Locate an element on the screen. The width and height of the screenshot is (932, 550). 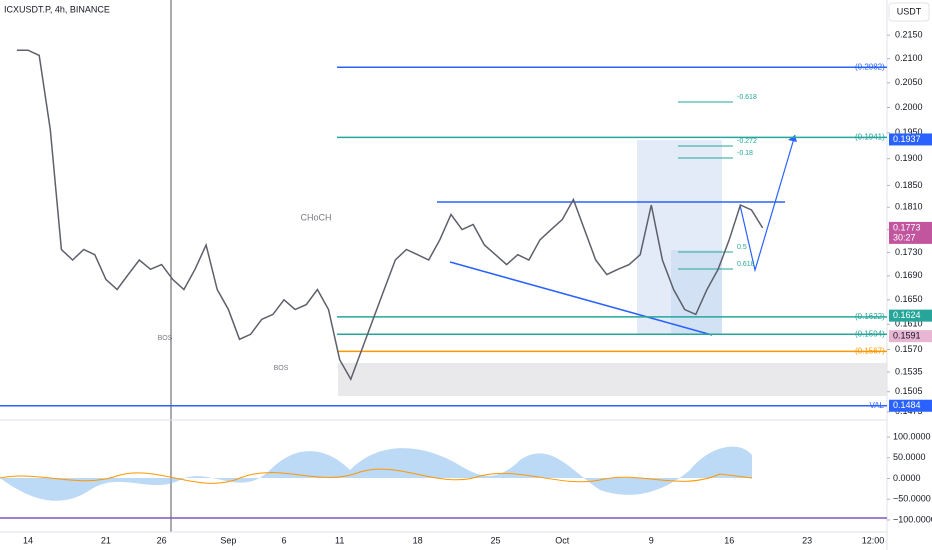
y-tick-label: 0.2150 is located at coordinates (909, 35).